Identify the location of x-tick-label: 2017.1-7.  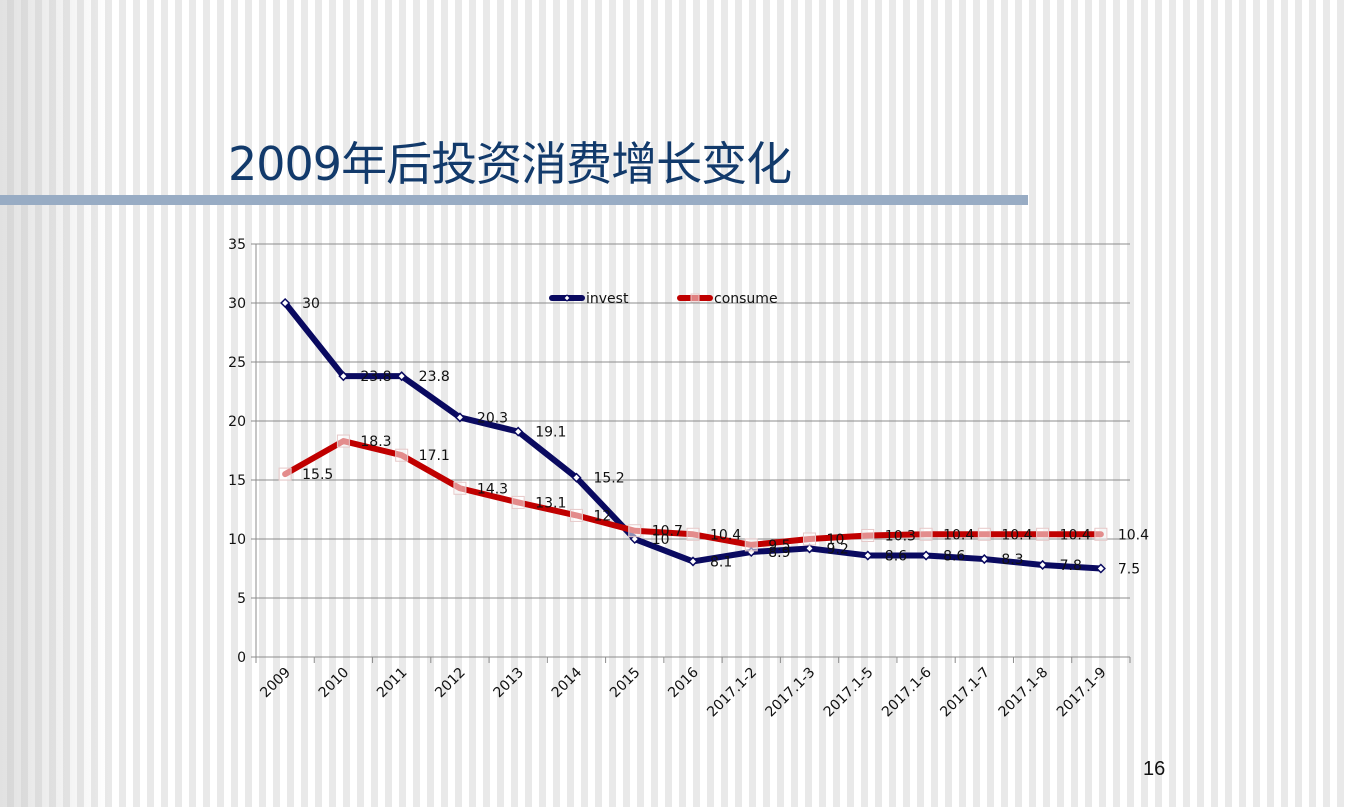
(965, 693).